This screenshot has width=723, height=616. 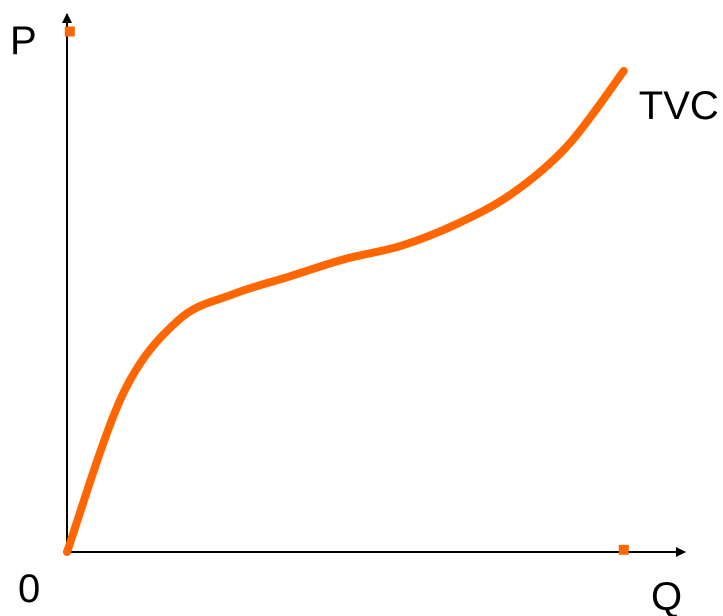 What do you see at coordinates (679, 106) in the screenshot?
I see `series-label-tvc: TVC` at bounding box center [679, 106].